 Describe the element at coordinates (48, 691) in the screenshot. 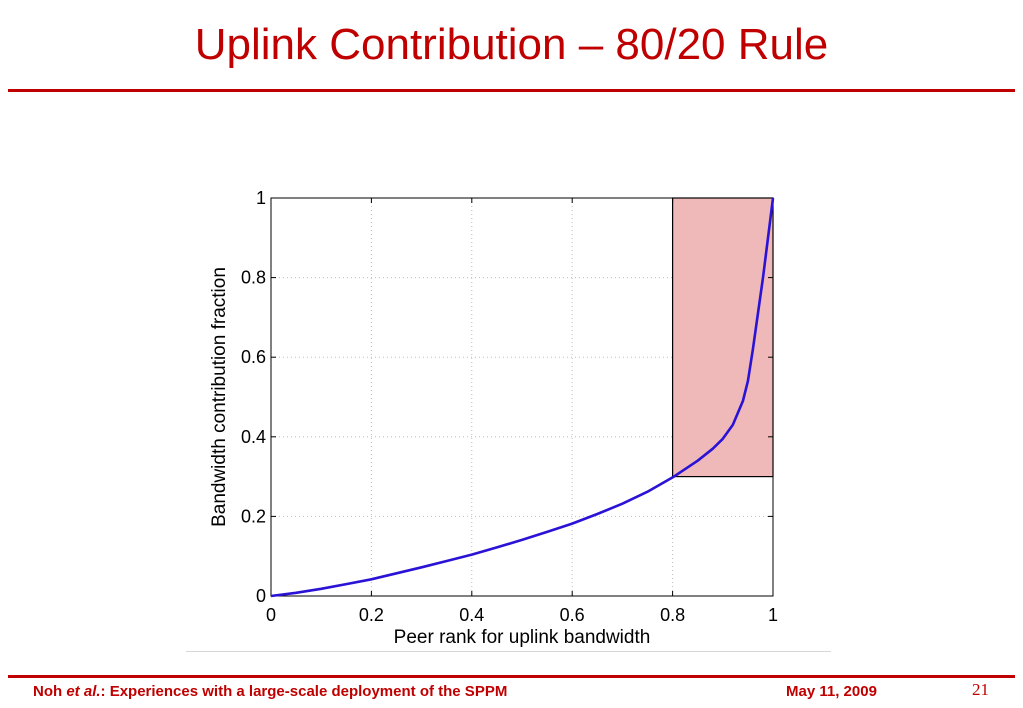

I see `footer-author: Noh` at that location.